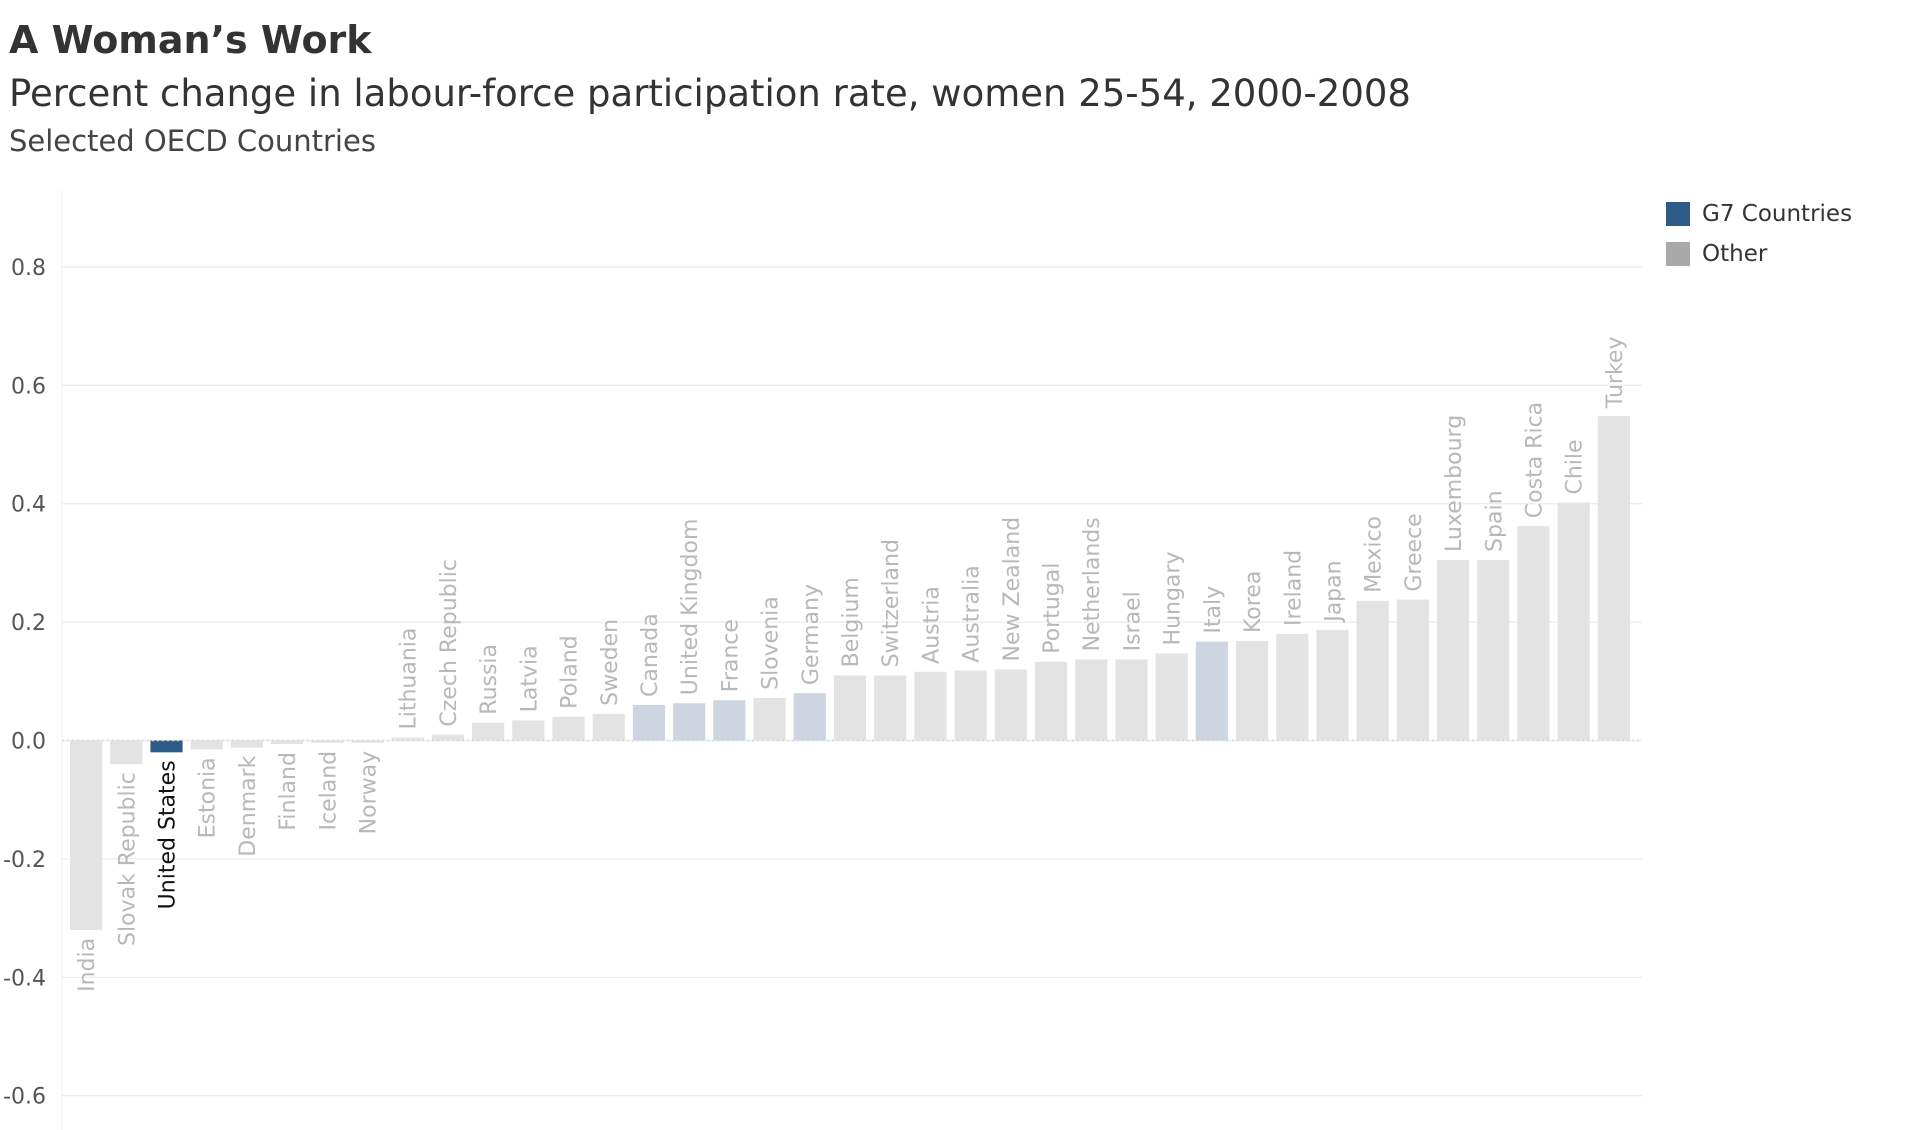  I want to click on bar-costa-rica, so click(1533, 633).